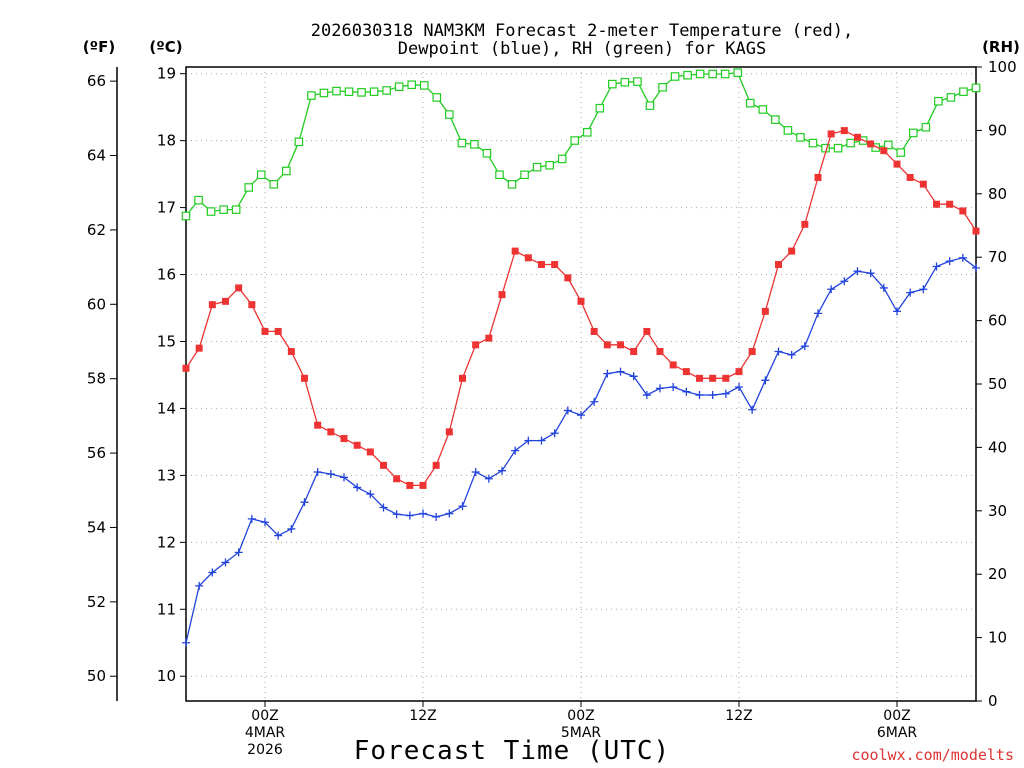  Describe the element at coordinates (96, 230) in the screenshot. I see `fahrenheit-tick-label: 62` at that location.